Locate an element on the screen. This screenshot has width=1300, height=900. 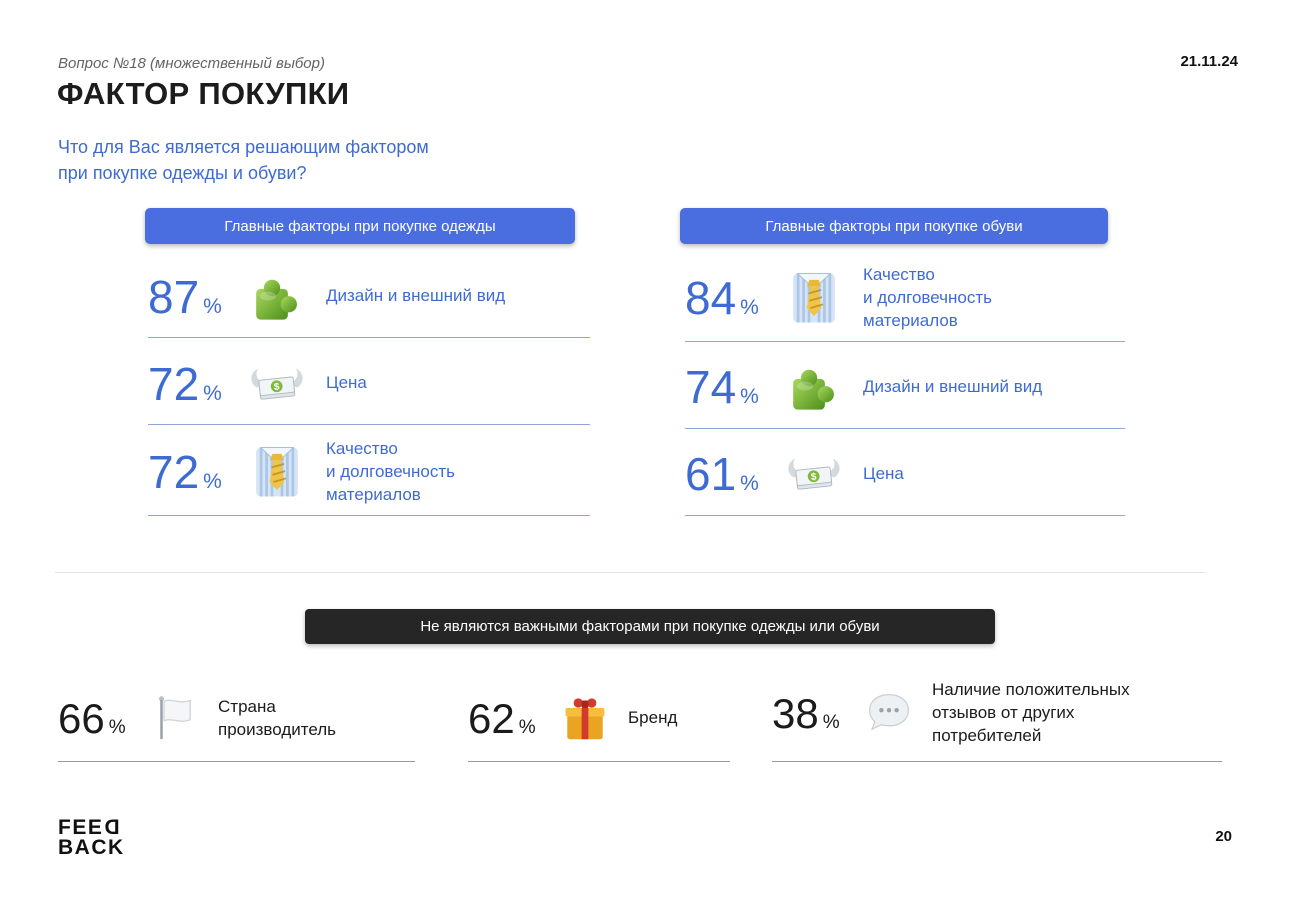
stat-row: 74 % Дизайн и внешний вид is located at coordinates (905, 390).